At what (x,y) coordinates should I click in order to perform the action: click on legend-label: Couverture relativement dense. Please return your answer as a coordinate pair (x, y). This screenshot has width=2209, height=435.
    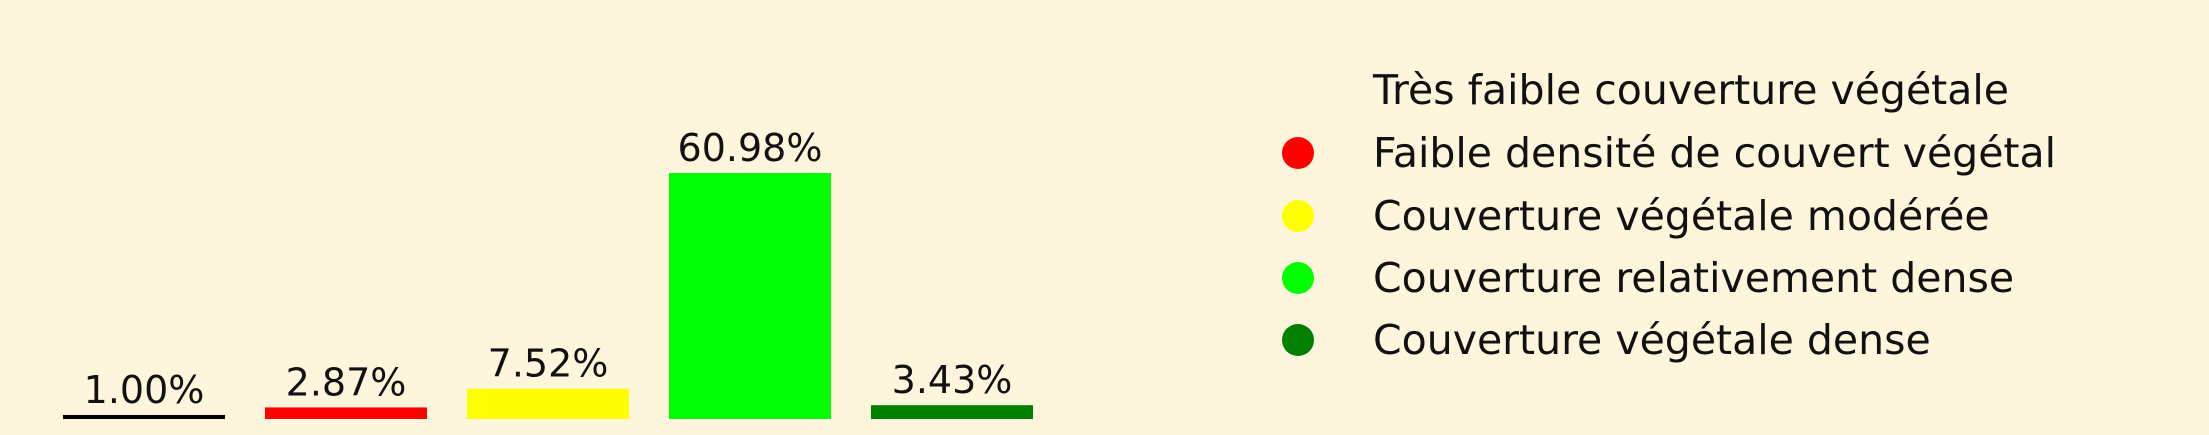
    Looking at the image, I should click on (1693, 278).